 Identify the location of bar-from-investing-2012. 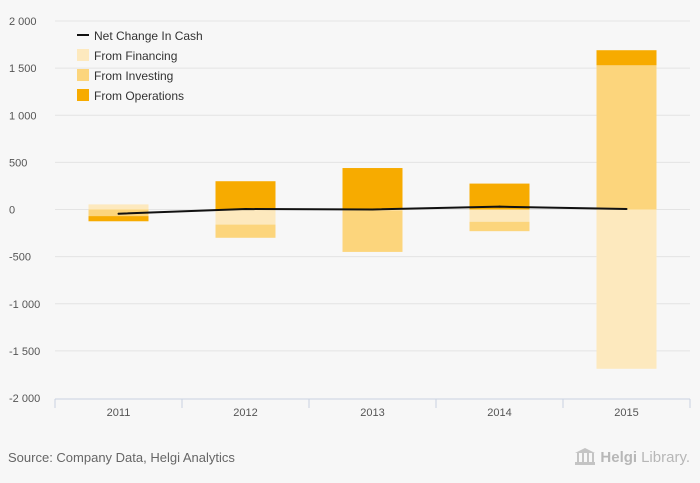
(245, 231).